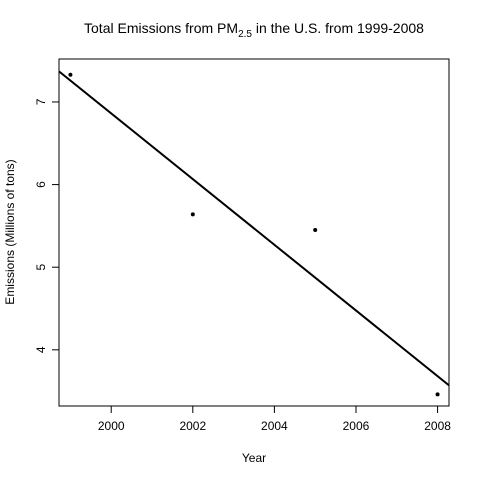 The width and height of the screenshot is (480, 480). Describe the element at coordinates (437, 394) in the screenshot. I see `data-point-2008` at that location.